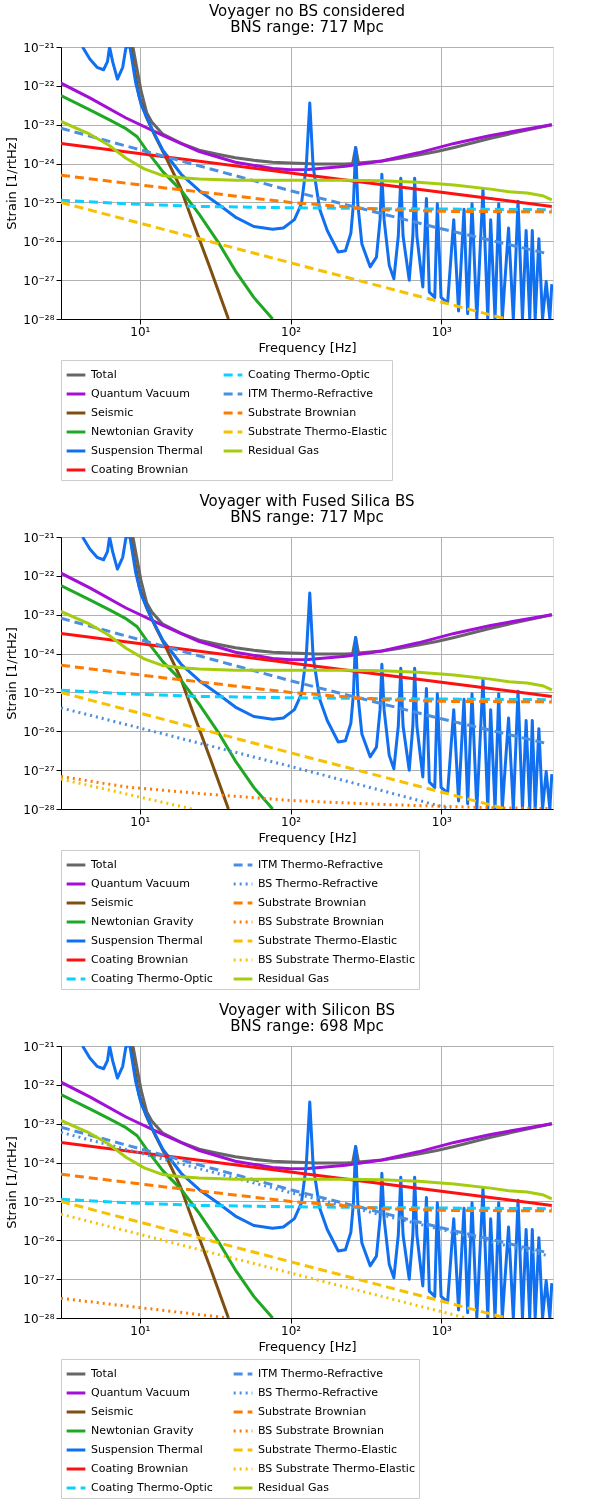  Describe the element at coordinates (307, 1010) in the screenshot. I see `chart-title: Voyager with Silicon BS` at that location.